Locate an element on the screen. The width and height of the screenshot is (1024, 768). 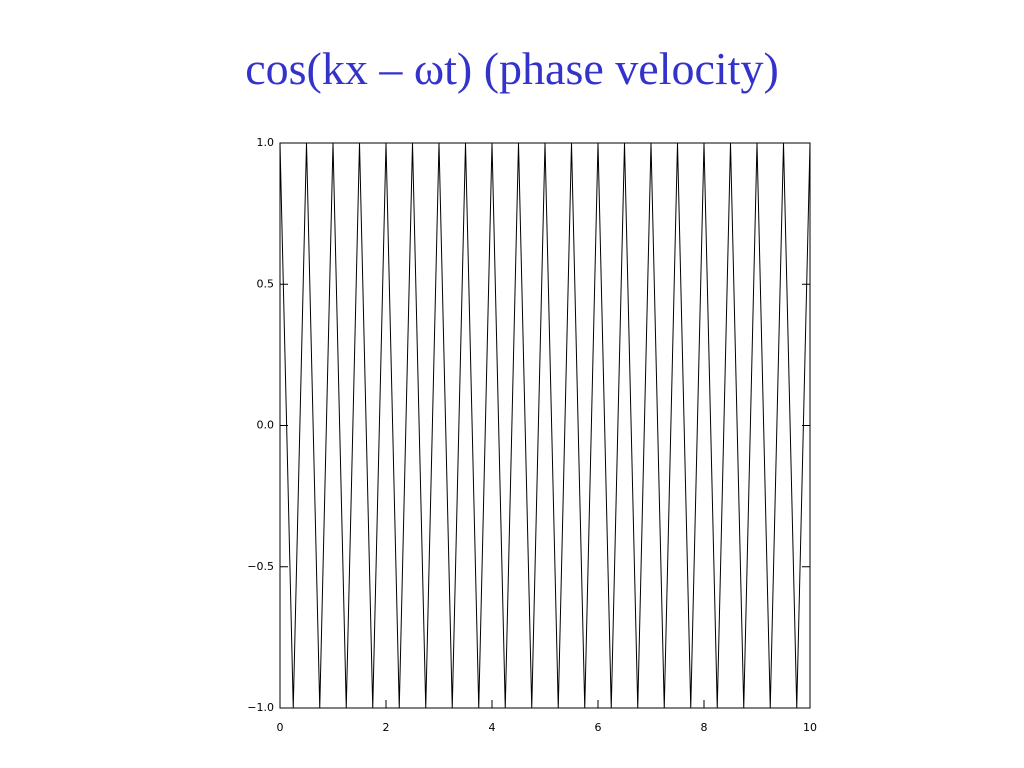
x-tick-label: 2 is located at coordinates (386, 727).